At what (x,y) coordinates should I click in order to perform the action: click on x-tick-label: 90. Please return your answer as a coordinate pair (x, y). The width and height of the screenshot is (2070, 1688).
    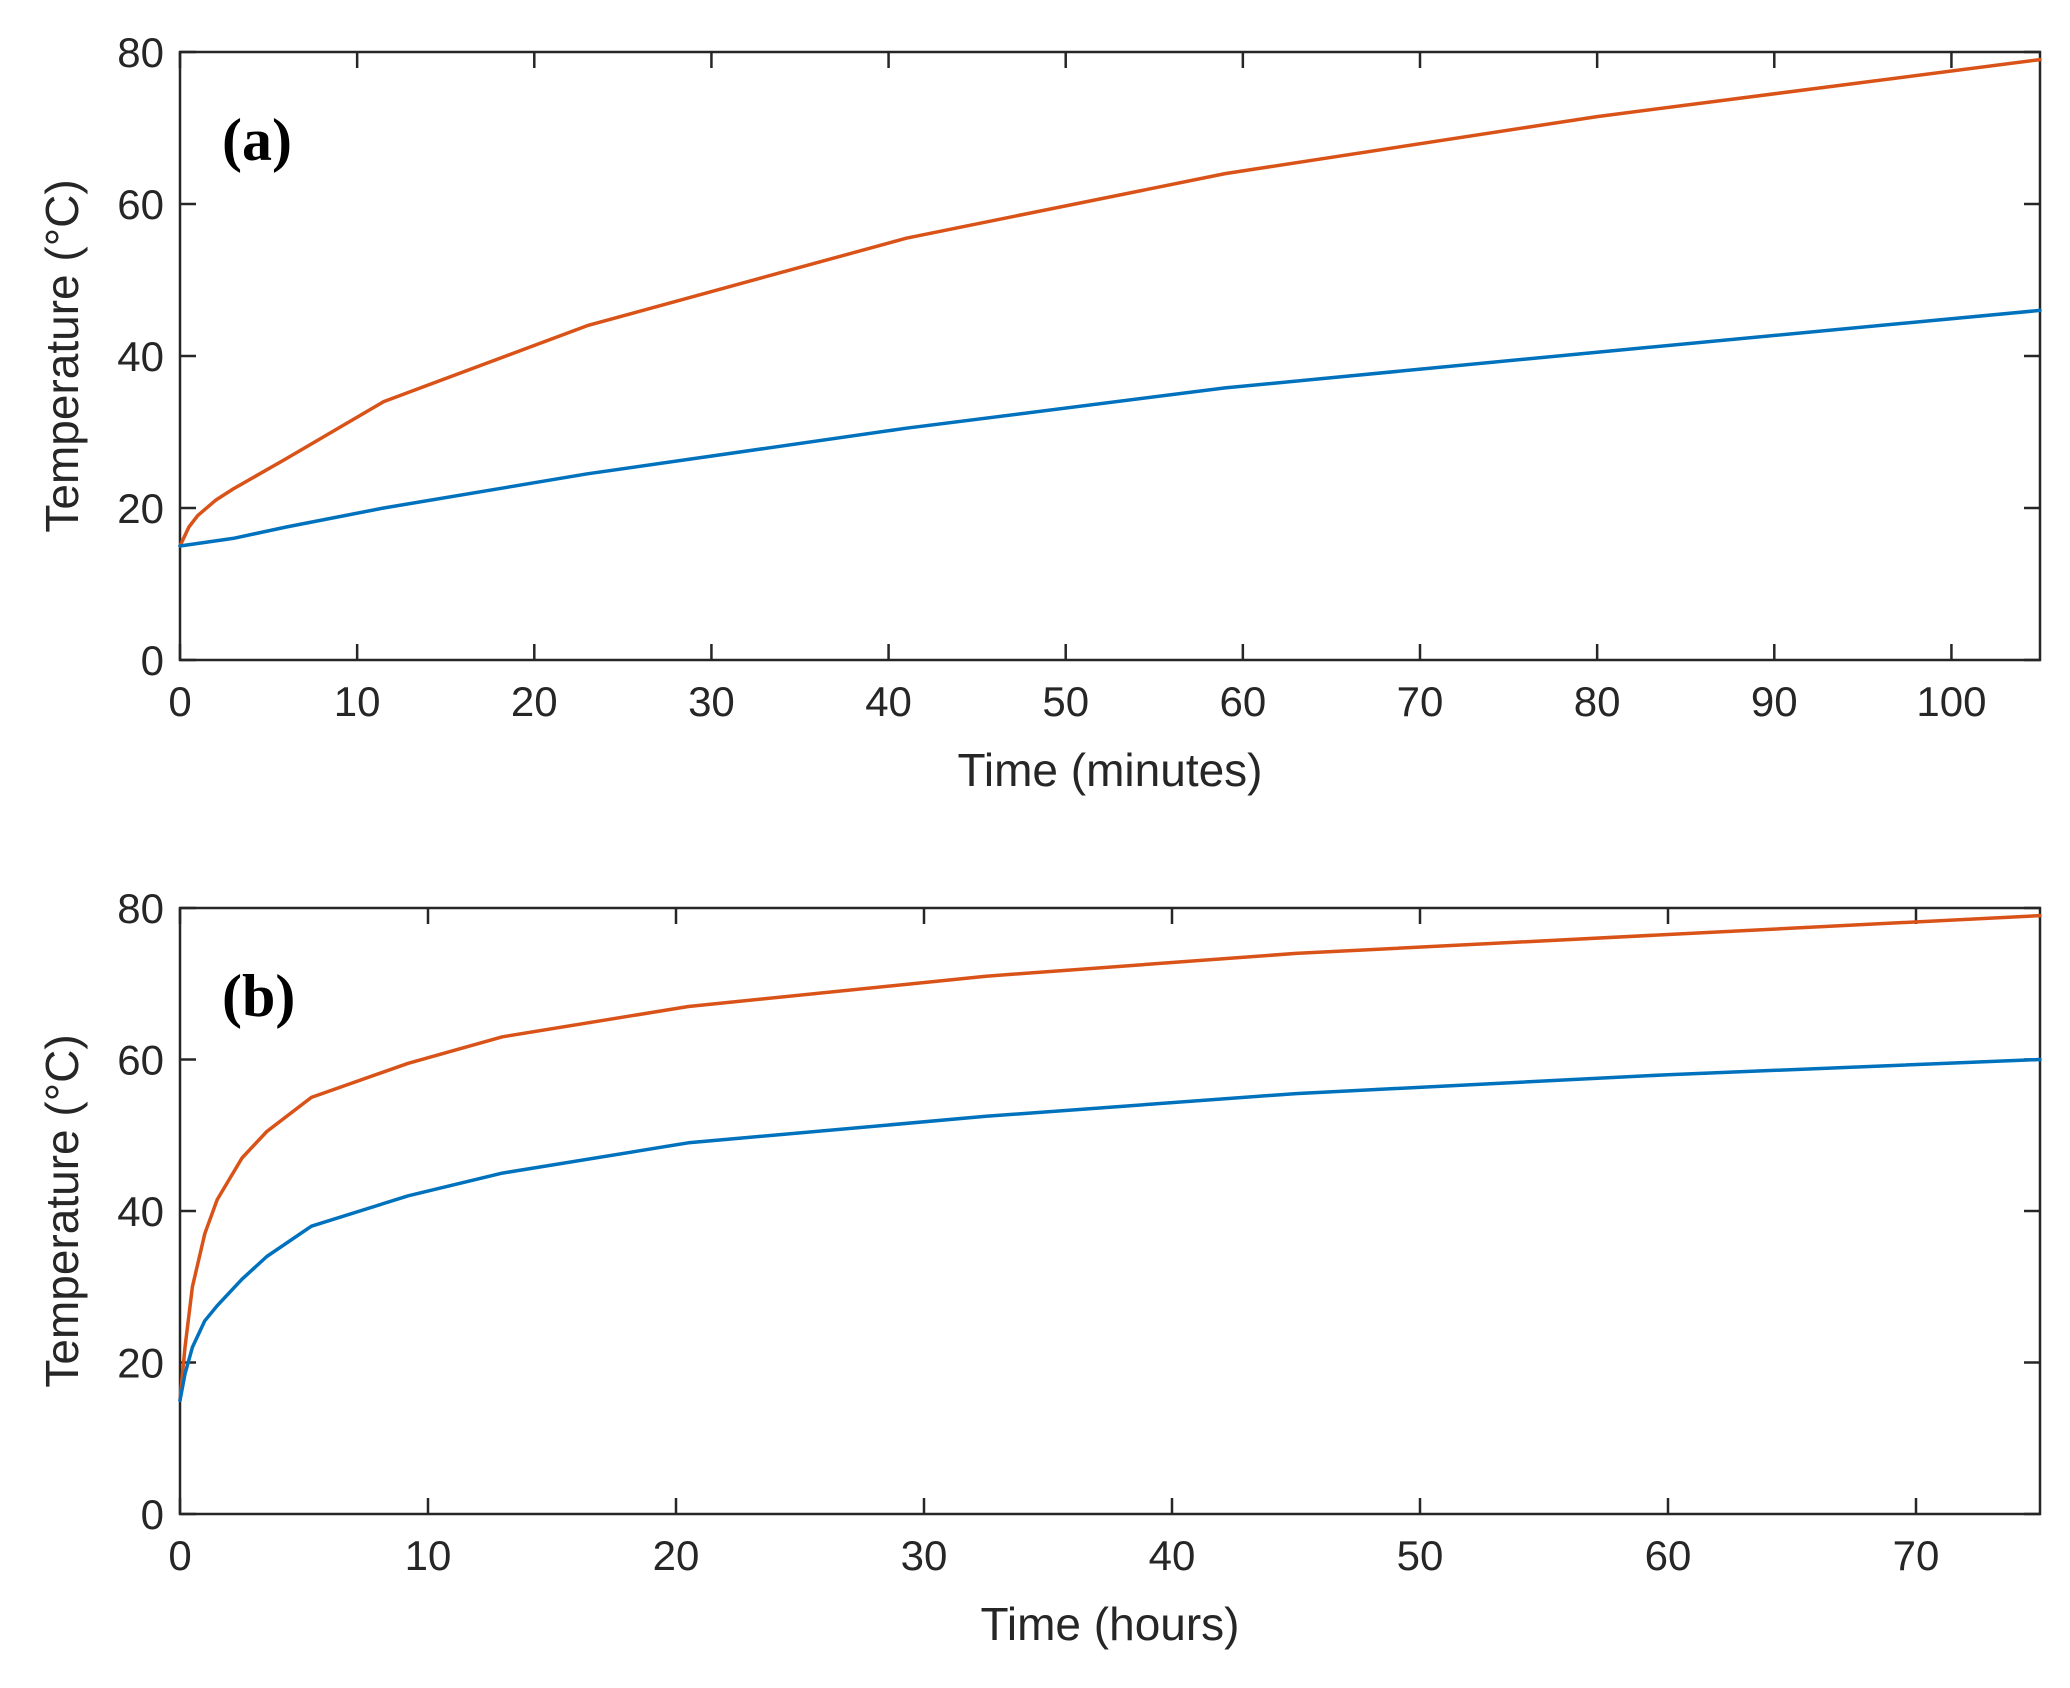
    Looking at the image, I should click on (1774, 701).